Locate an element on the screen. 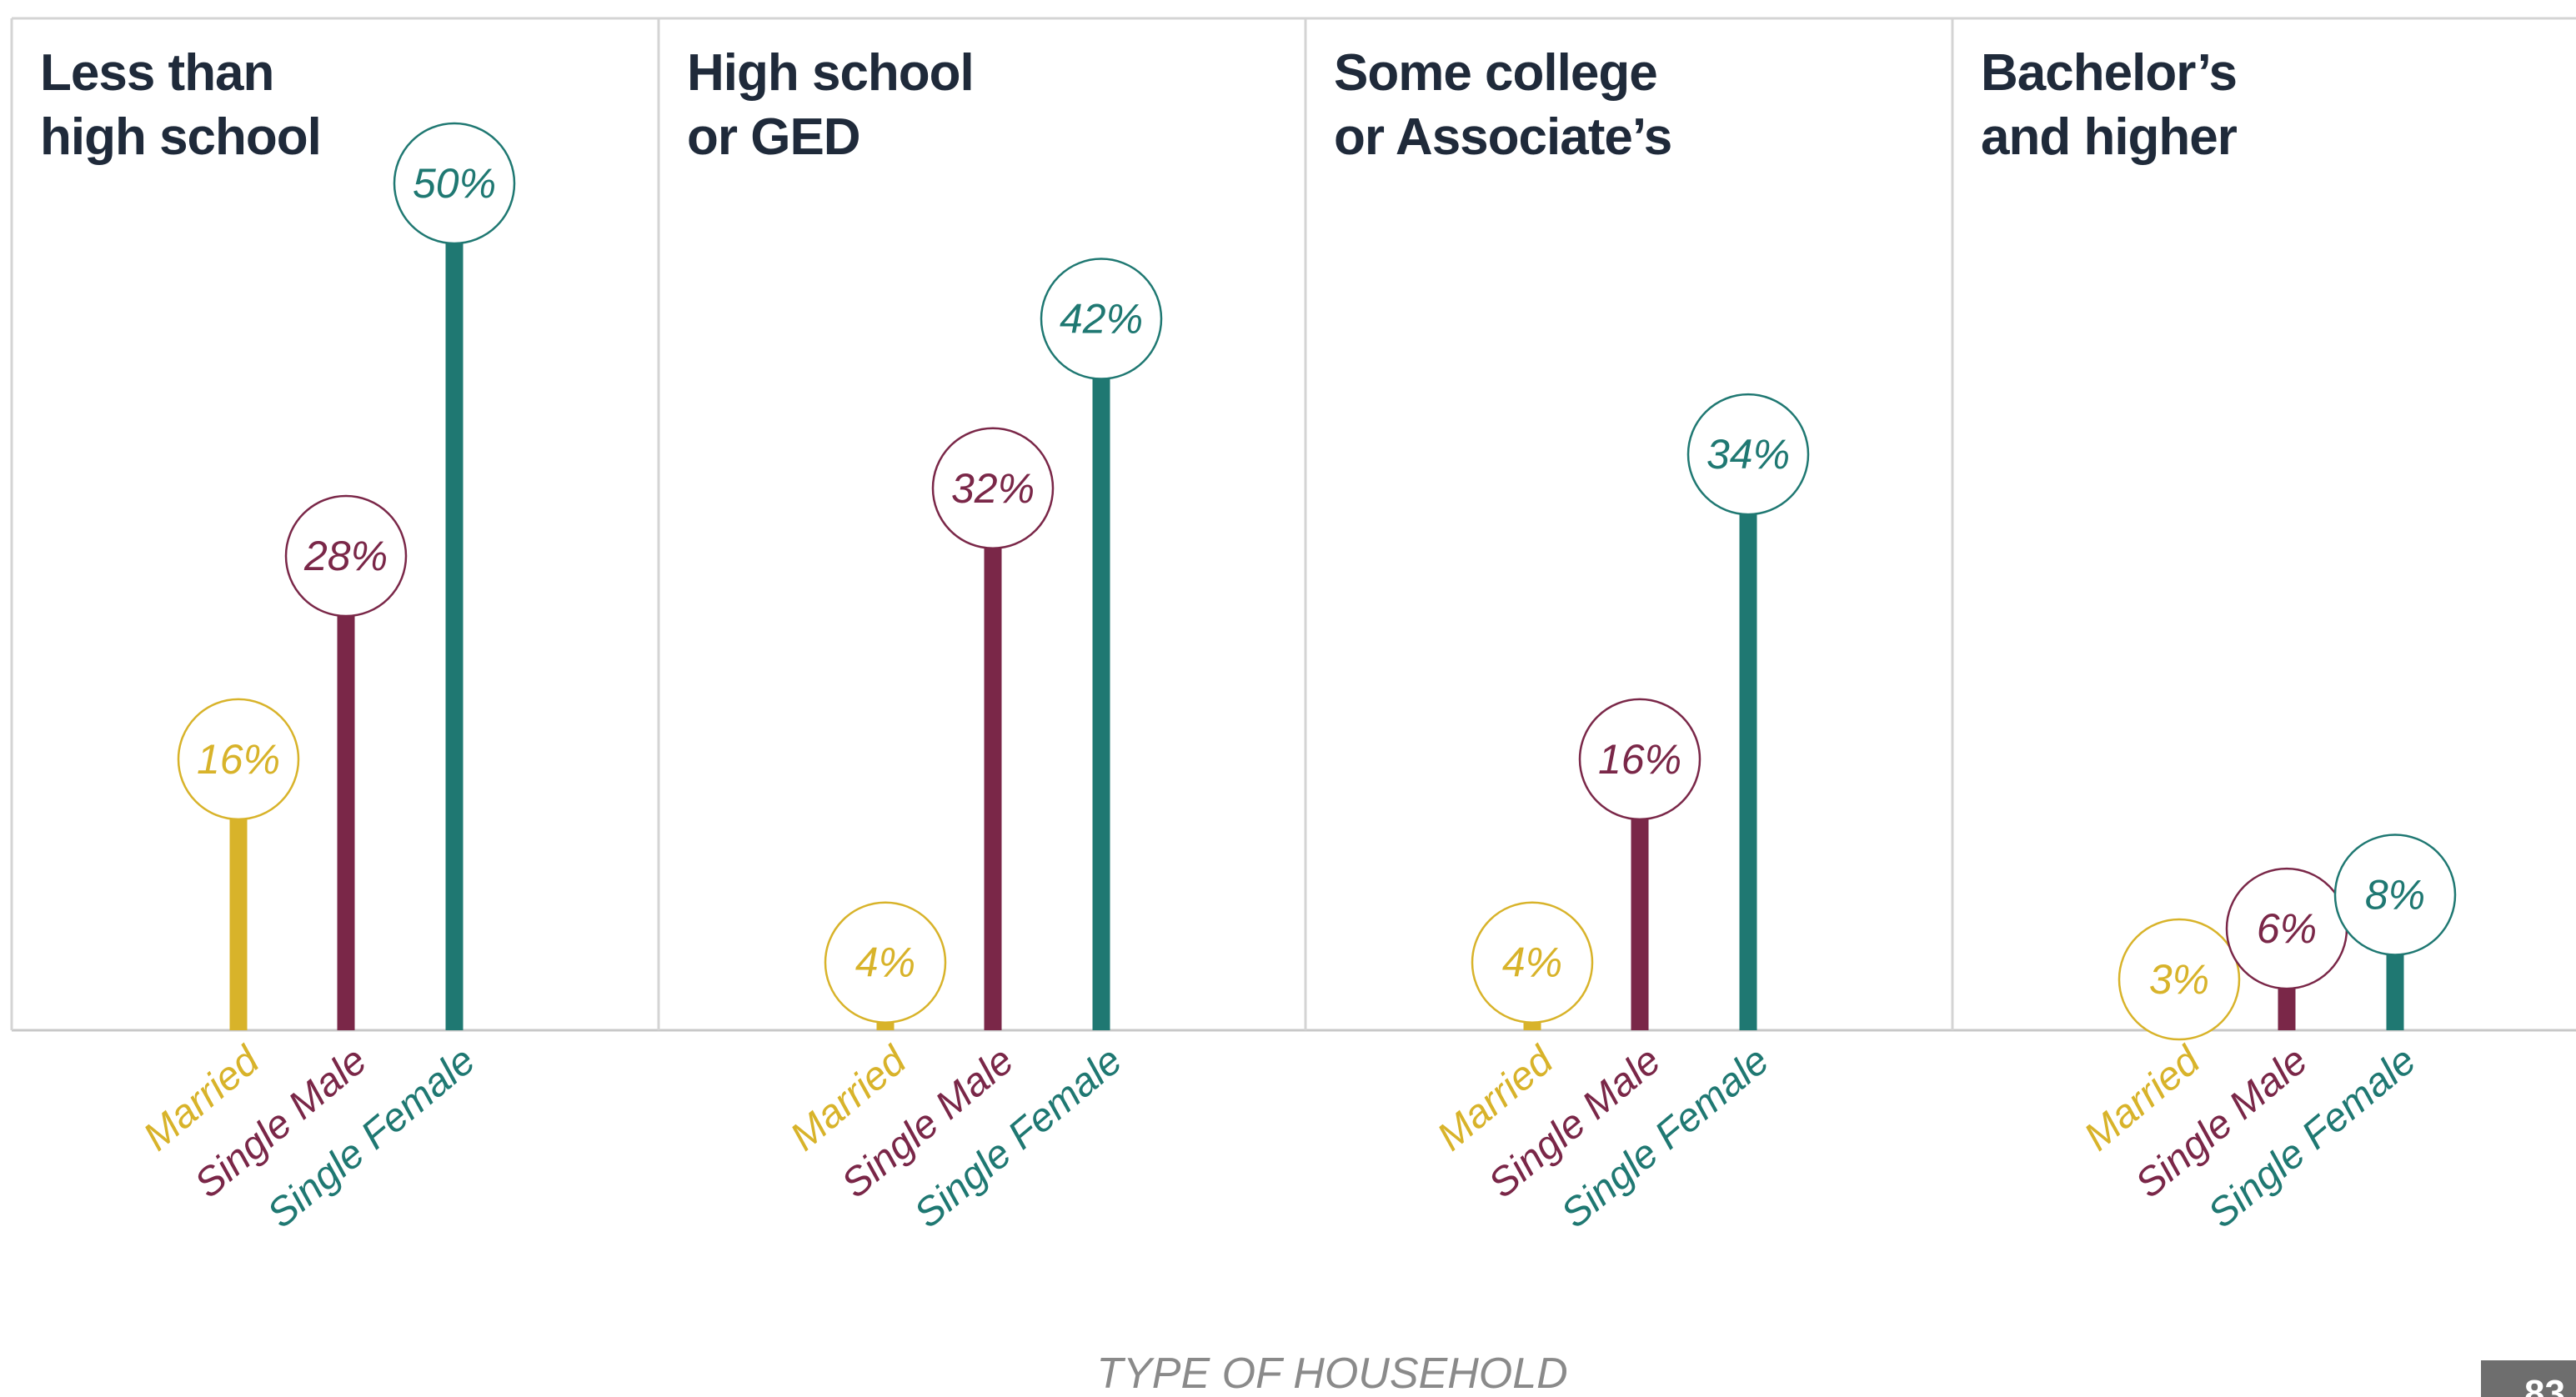 The width and height of the screenshot is (2576, 1397). data-label: 34% is located at coordinates (1748, 454).